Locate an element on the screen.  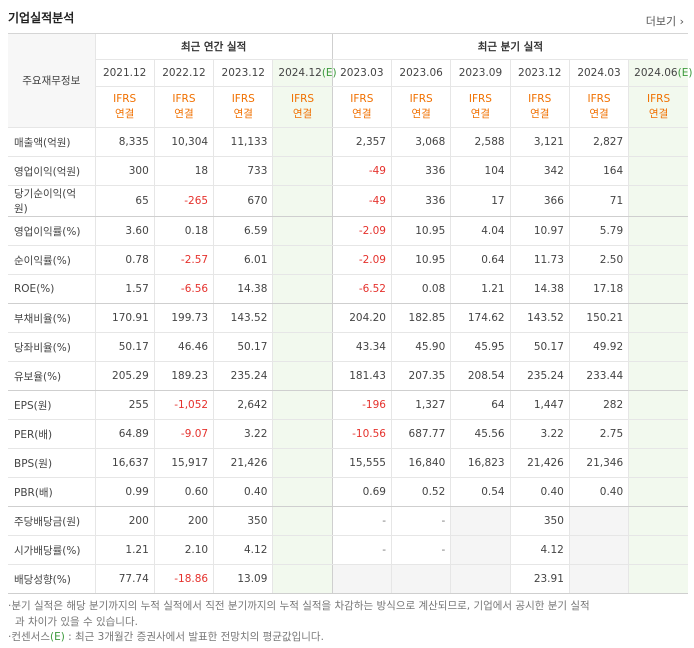
period-text: 2023.03 is located at coordinates (362, 73).